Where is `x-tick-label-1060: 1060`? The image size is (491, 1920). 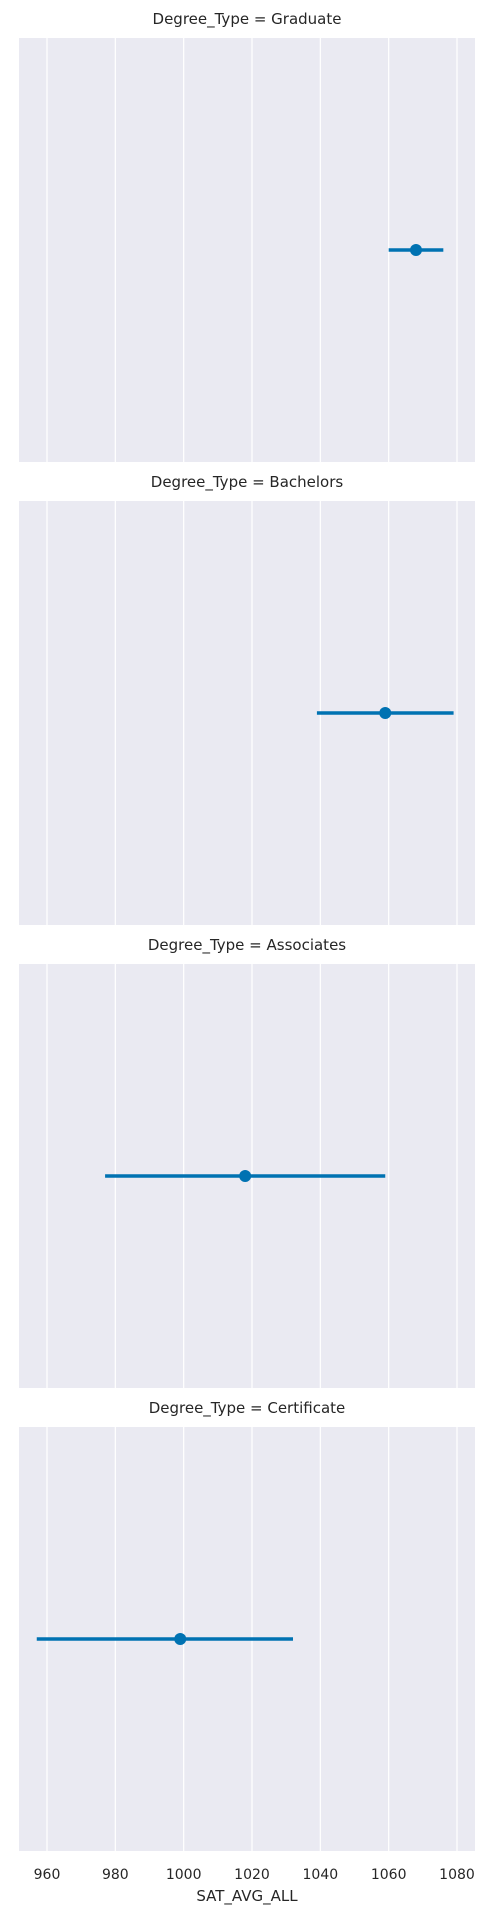 x-tick-label-1060: 1060 is located at coordinates (389, 1875).